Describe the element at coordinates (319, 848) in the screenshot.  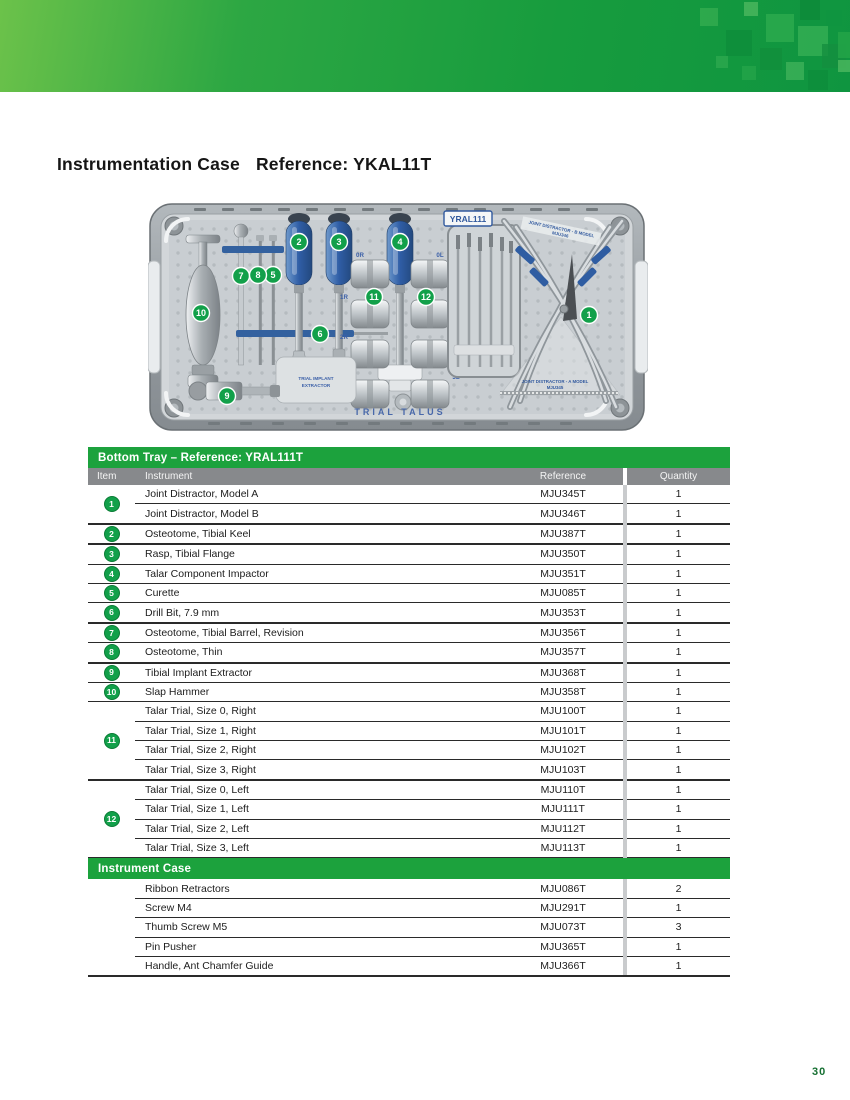
I see `instrument-cell: Talar Trial, Size 3, Left` at that location.